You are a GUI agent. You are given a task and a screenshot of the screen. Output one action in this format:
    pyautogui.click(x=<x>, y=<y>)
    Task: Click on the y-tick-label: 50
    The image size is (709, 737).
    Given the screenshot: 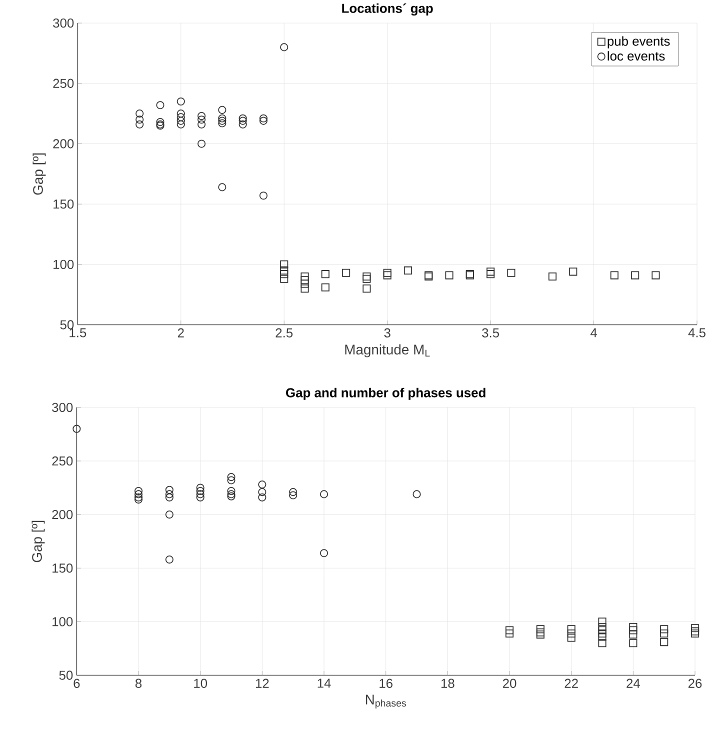 What is the action you would take?
    pyautogui.click(x=65, y=675)
    